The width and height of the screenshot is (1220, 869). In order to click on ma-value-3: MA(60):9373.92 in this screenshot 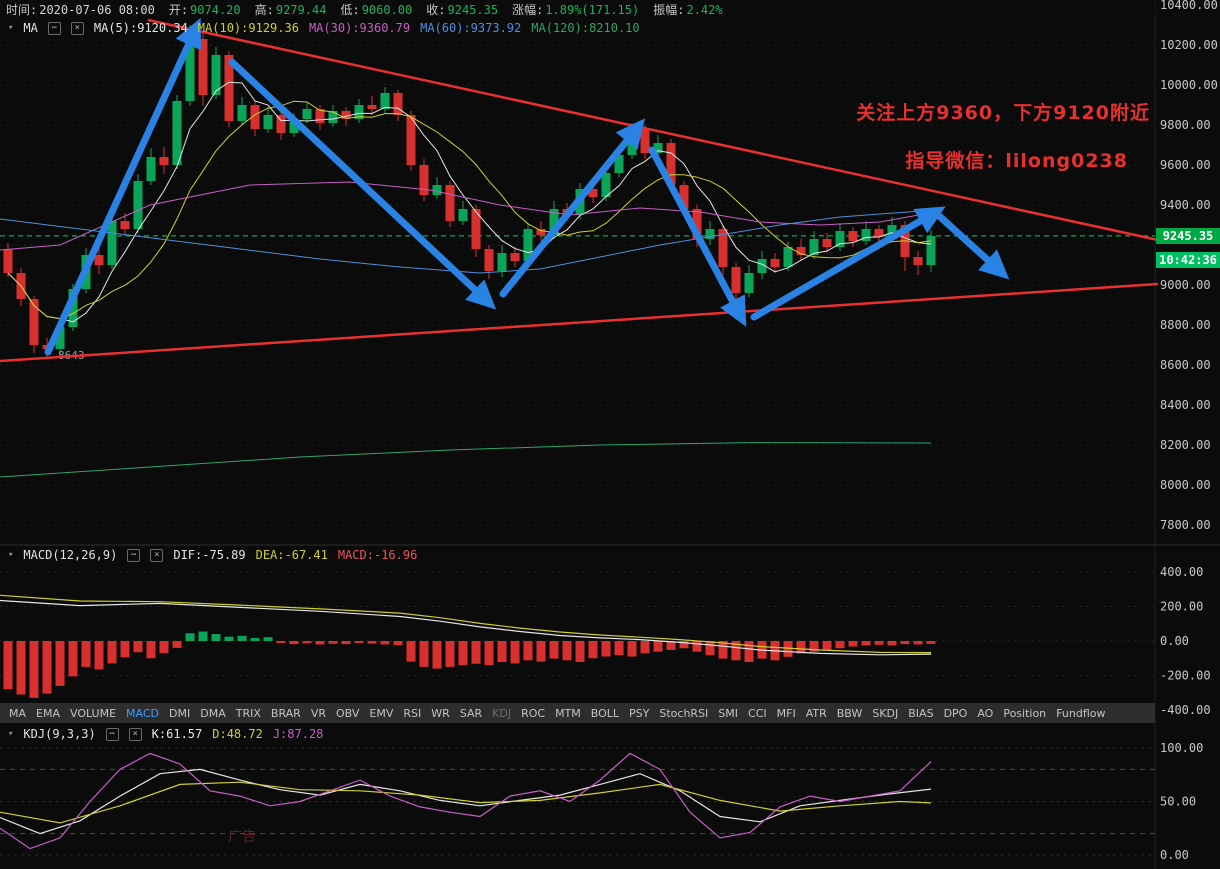, I will do `click(471, 28)`.